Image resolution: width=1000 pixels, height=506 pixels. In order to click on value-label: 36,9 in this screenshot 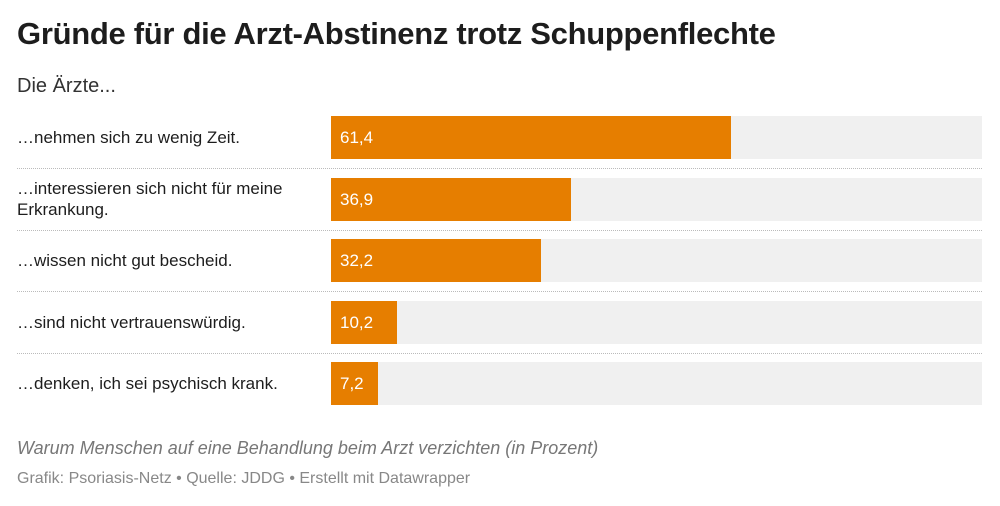, I will do `click(357, 199)`.